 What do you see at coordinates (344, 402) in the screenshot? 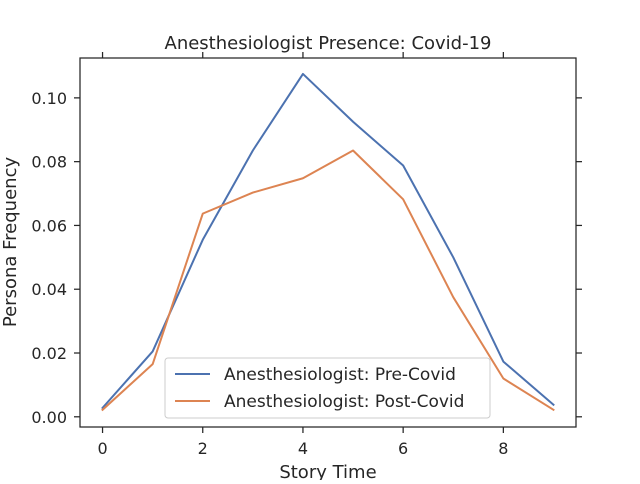
I see `legend-label-post-covid: Anesthesiologist: Post-Covid` at bounding box center [344, 402].